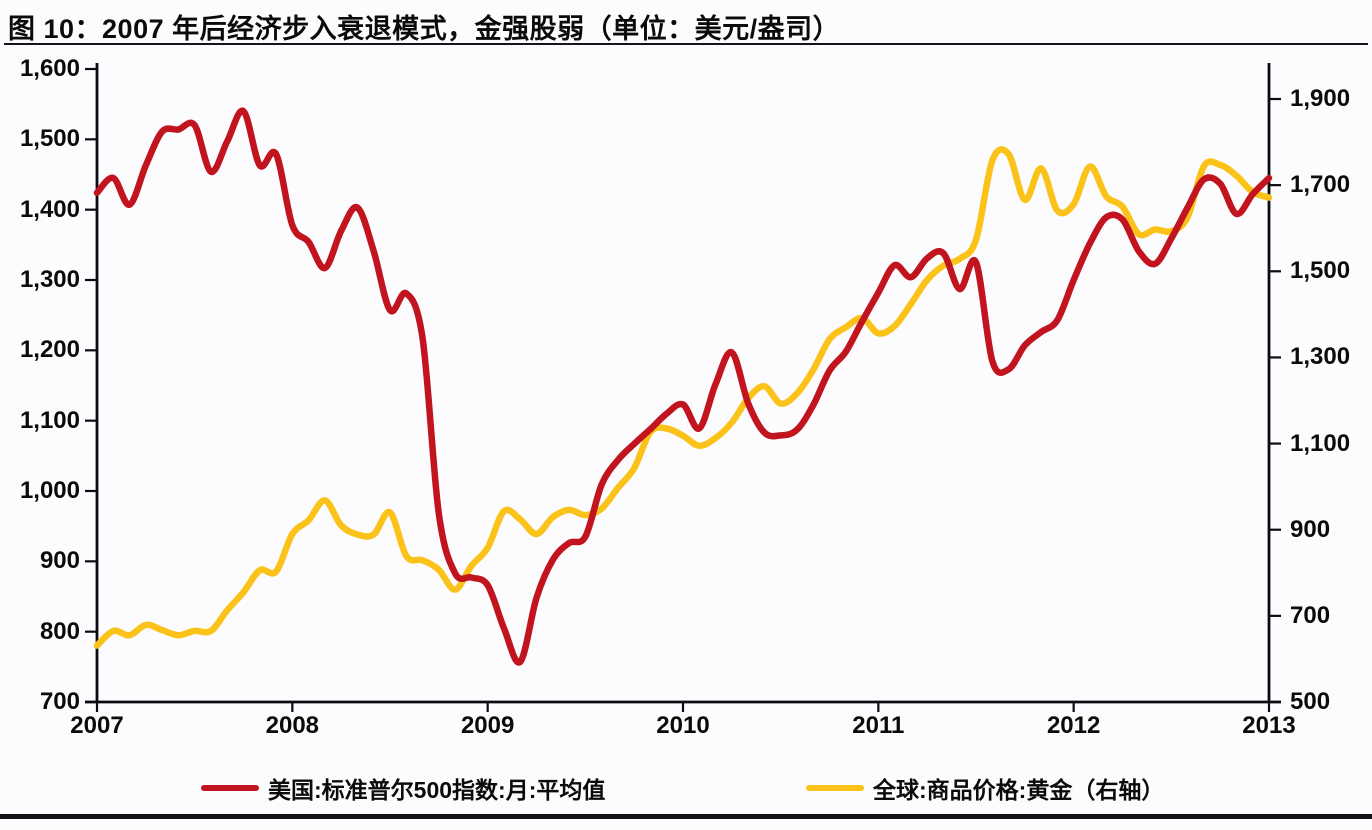 The height and width of the screenshot is (830, 1372). I want to click on y-axis-right-tick-label: 500, so click(1310, 701).